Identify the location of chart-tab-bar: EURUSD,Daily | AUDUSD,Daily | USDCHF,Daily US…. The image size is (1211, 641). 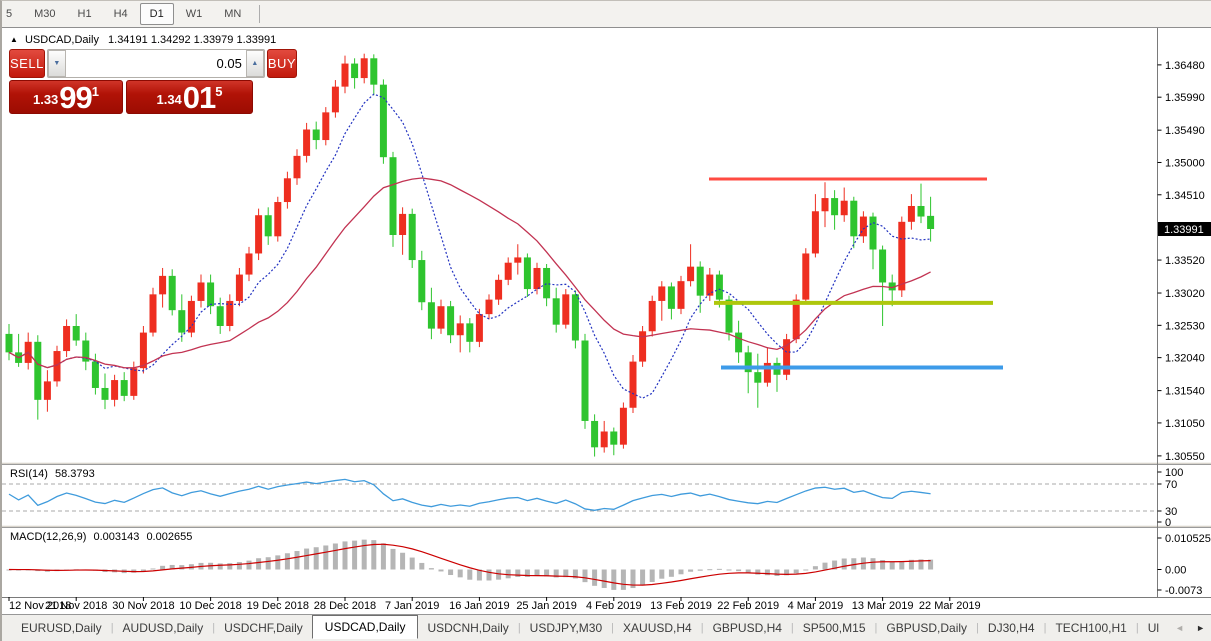
(606, 627).